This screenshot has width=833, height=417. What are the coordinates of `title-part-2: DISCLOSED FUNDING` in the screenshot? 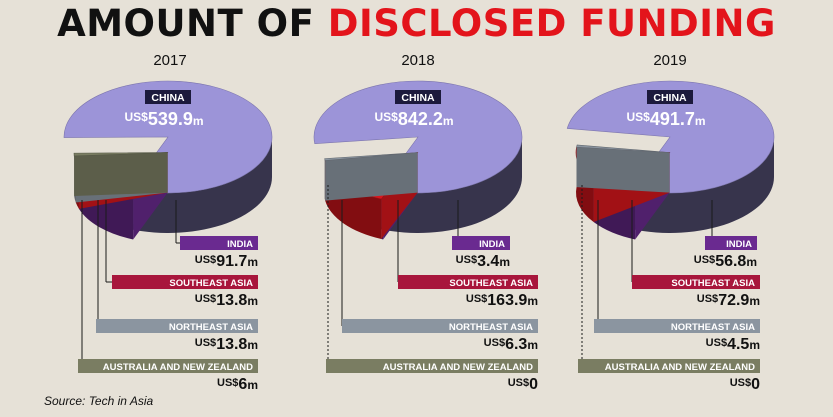 It's located at (551, 23).